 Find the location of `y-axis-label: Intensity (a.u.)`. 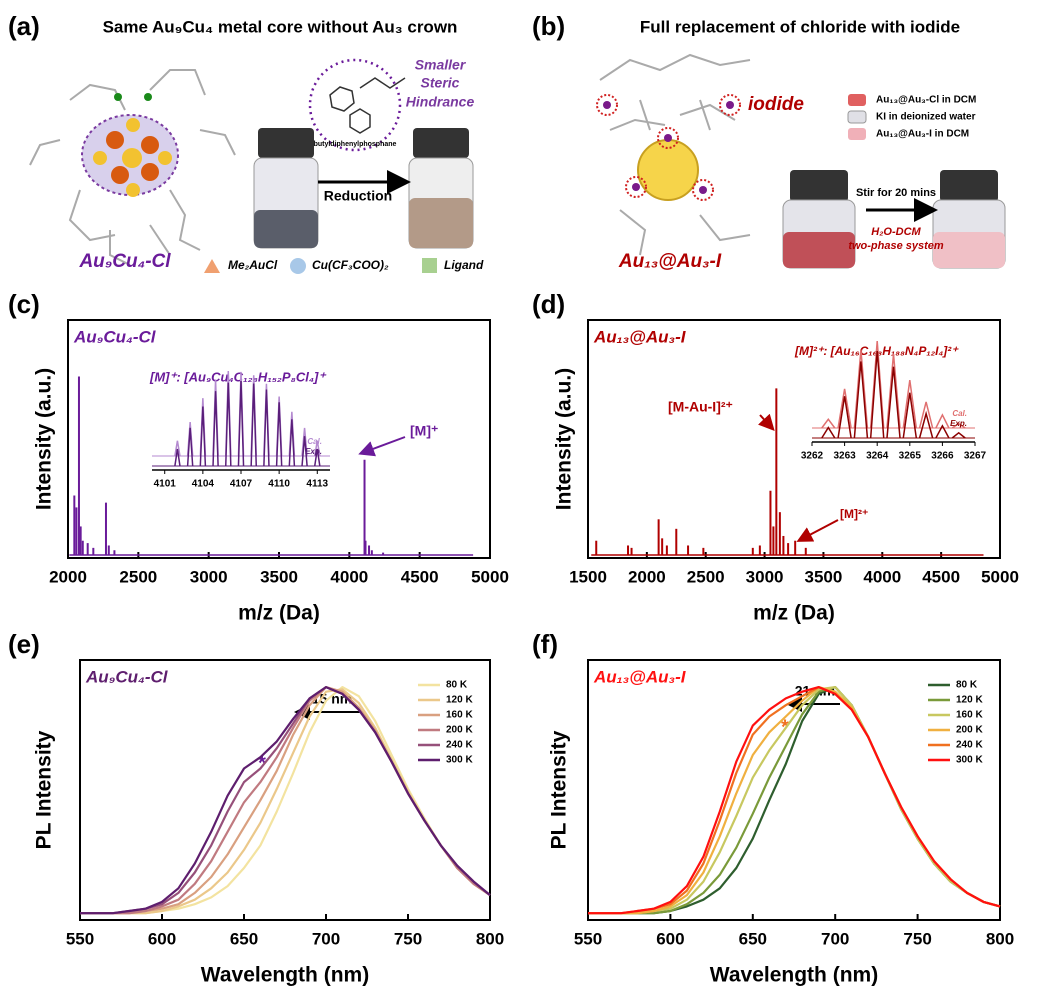

y-axis-label: Intensity (a.u.) is located at coordinates (44, 439).